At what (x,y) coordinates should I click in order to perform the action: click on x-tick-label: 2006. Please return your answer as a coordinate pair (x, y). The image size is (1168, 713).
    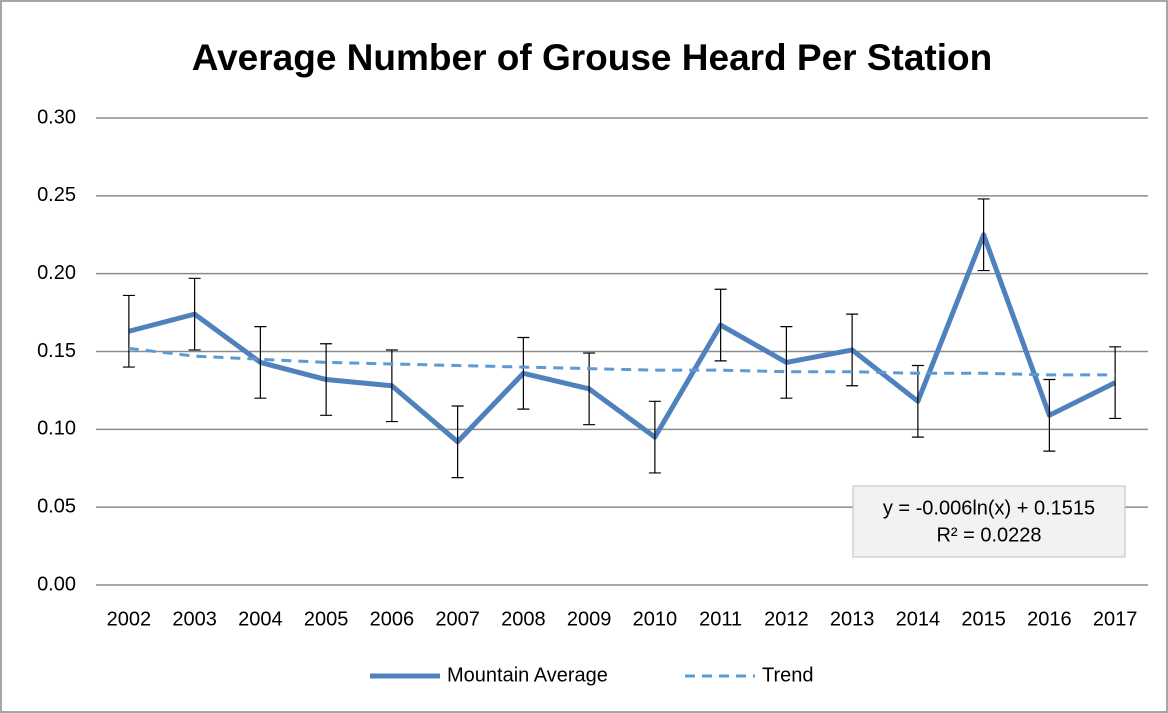
    Looking at the image, I should click on (392, 619).